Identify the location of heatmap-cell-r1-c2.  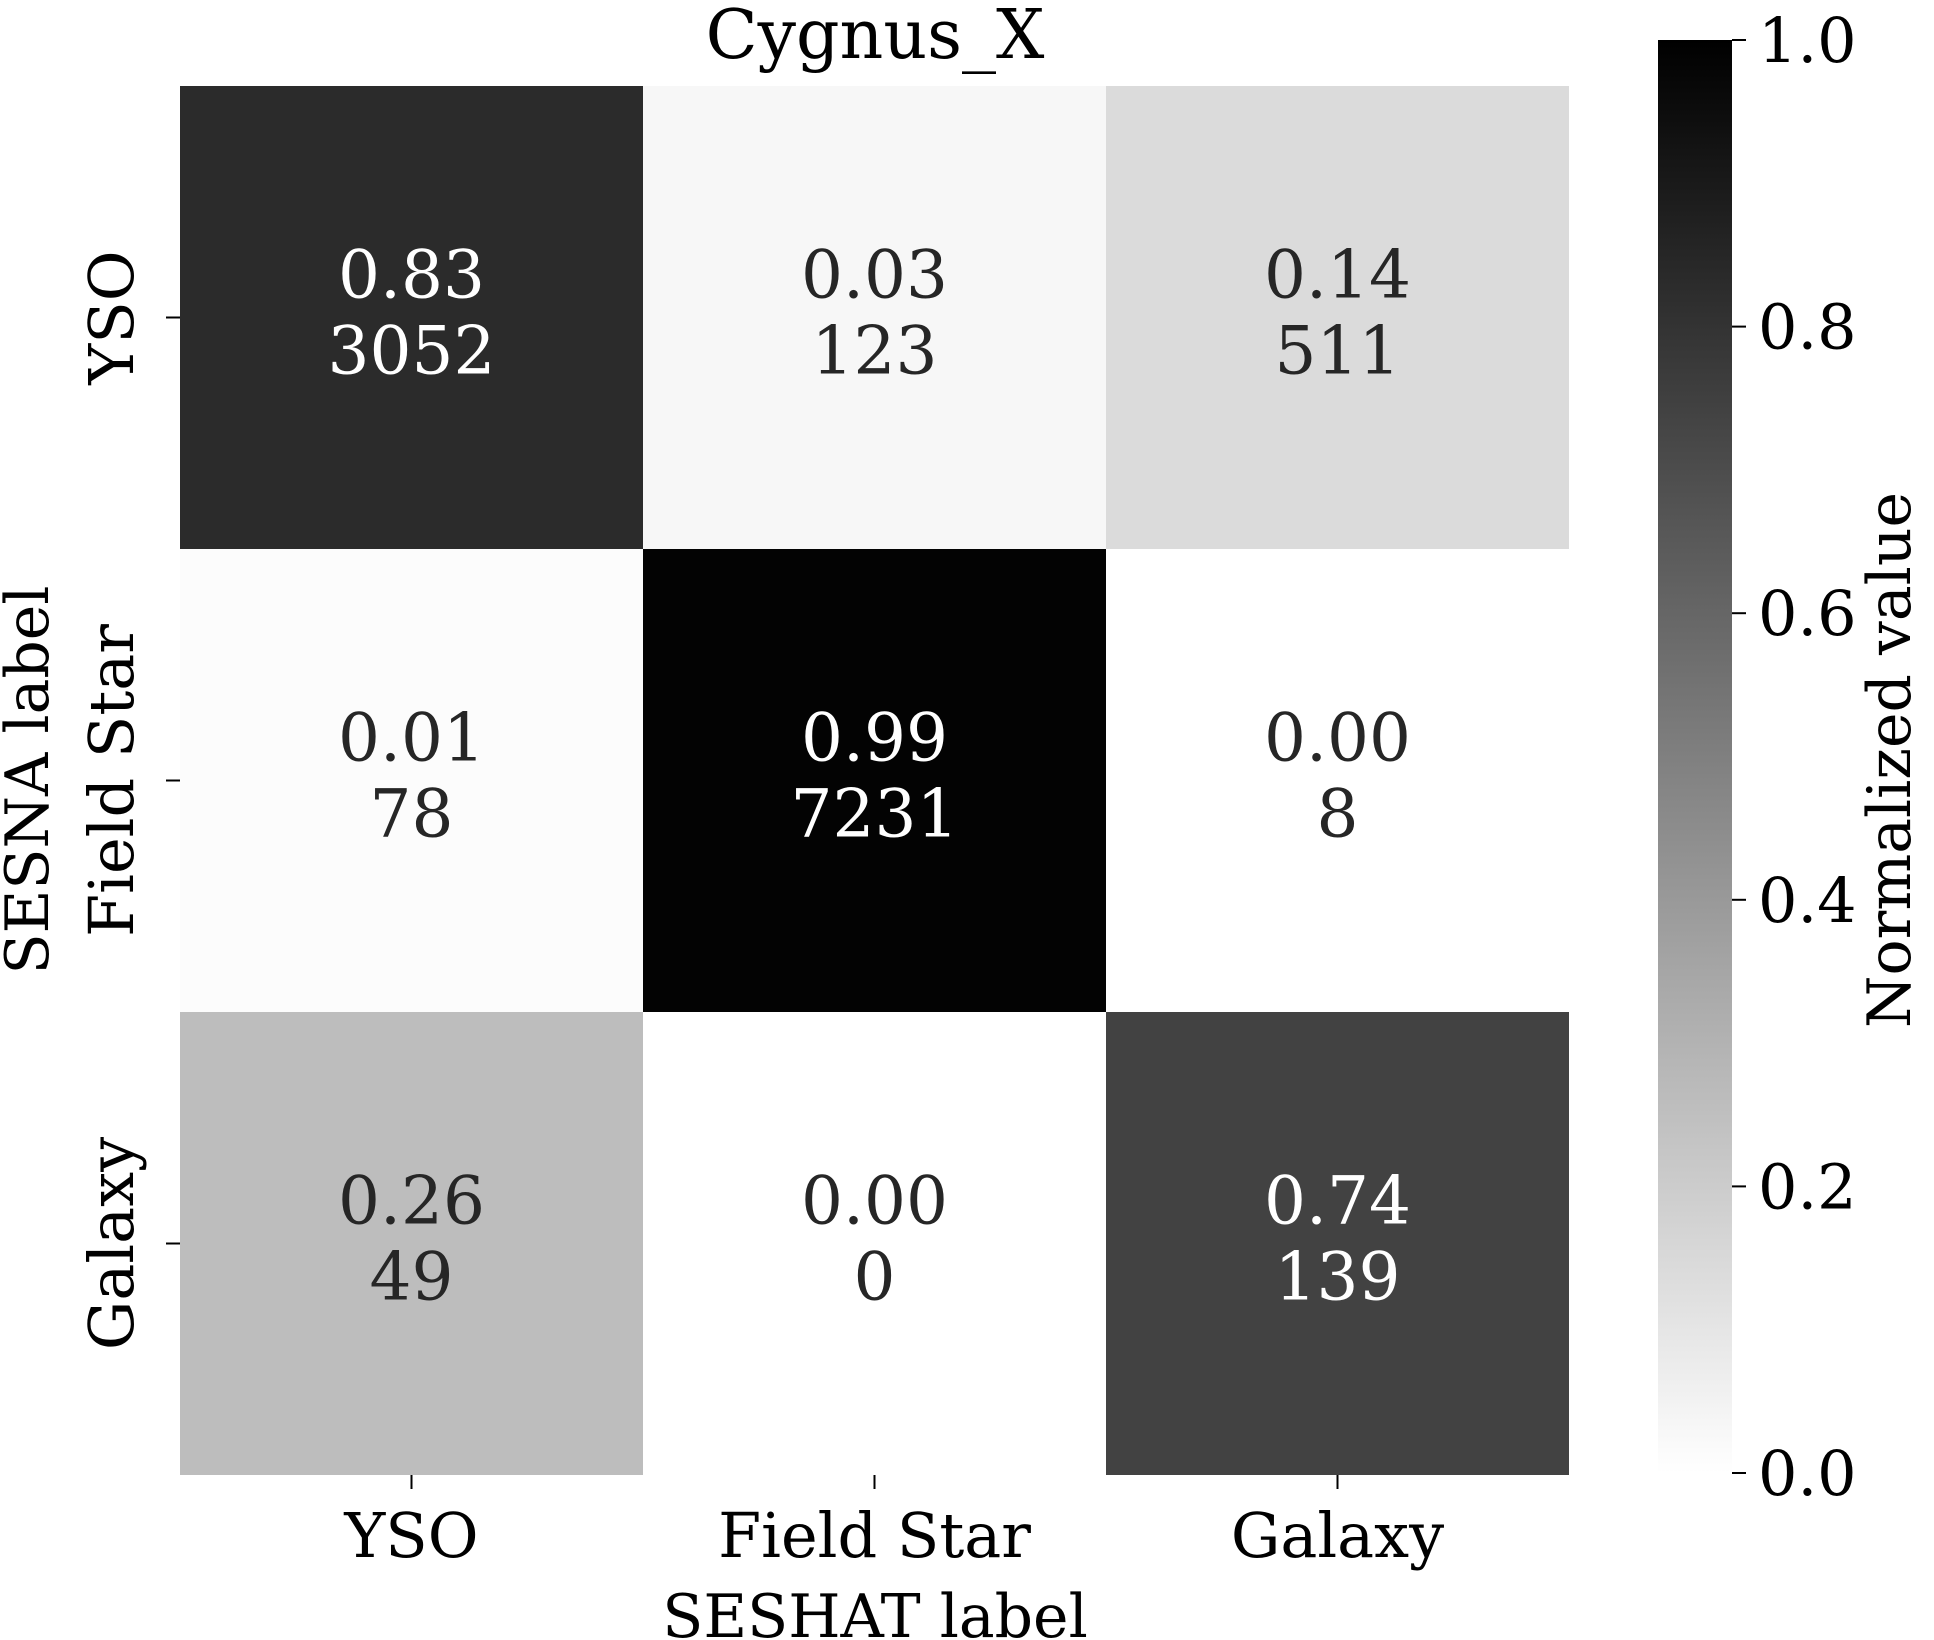
(1337, 780).